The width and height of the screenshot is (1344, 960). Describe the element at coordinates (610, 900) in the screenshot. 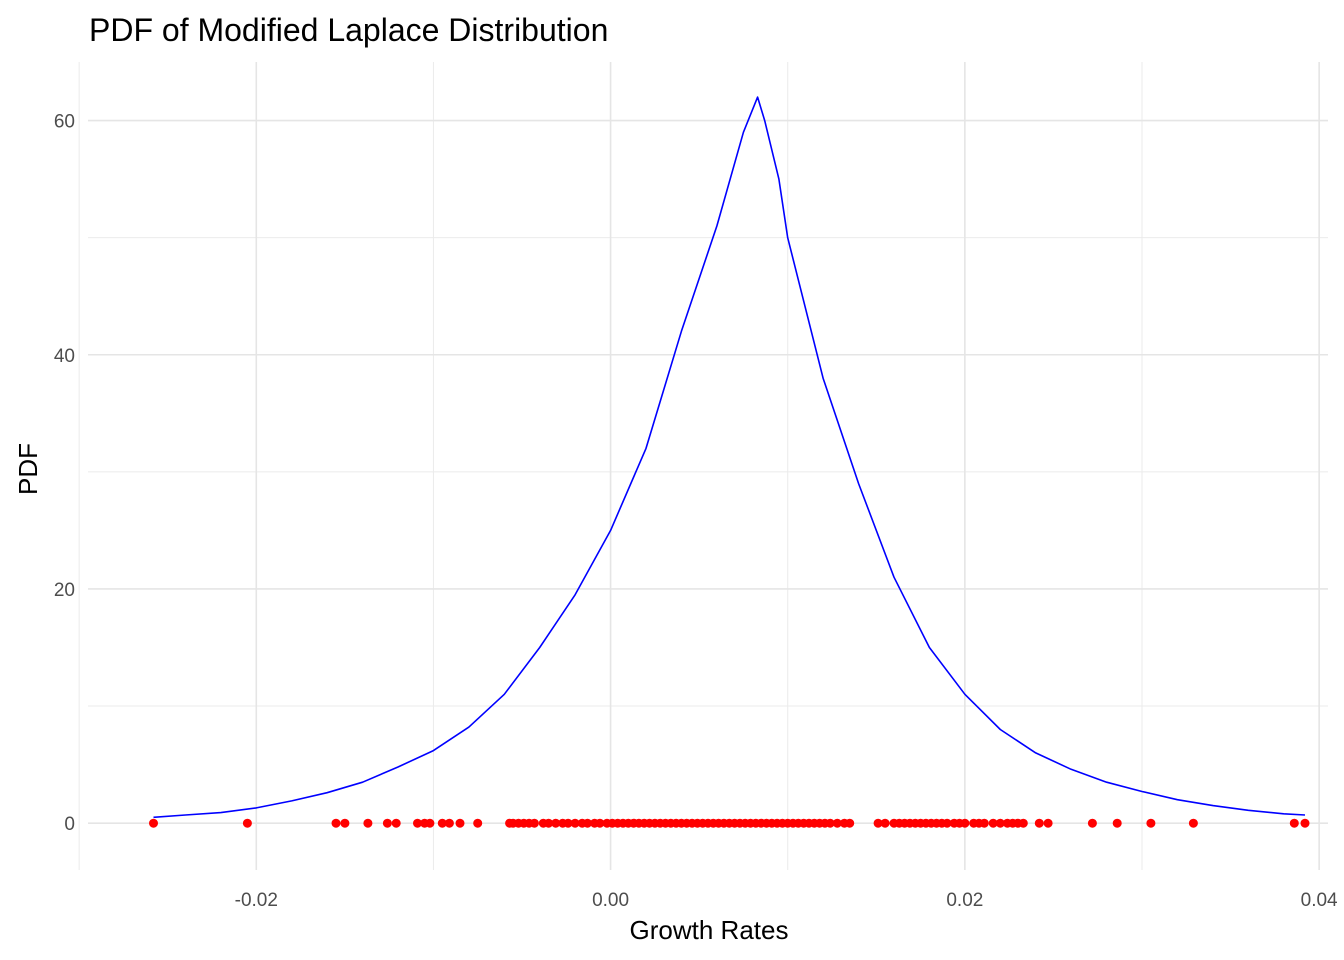

I see `x-tick-label: 0.00` at that location.